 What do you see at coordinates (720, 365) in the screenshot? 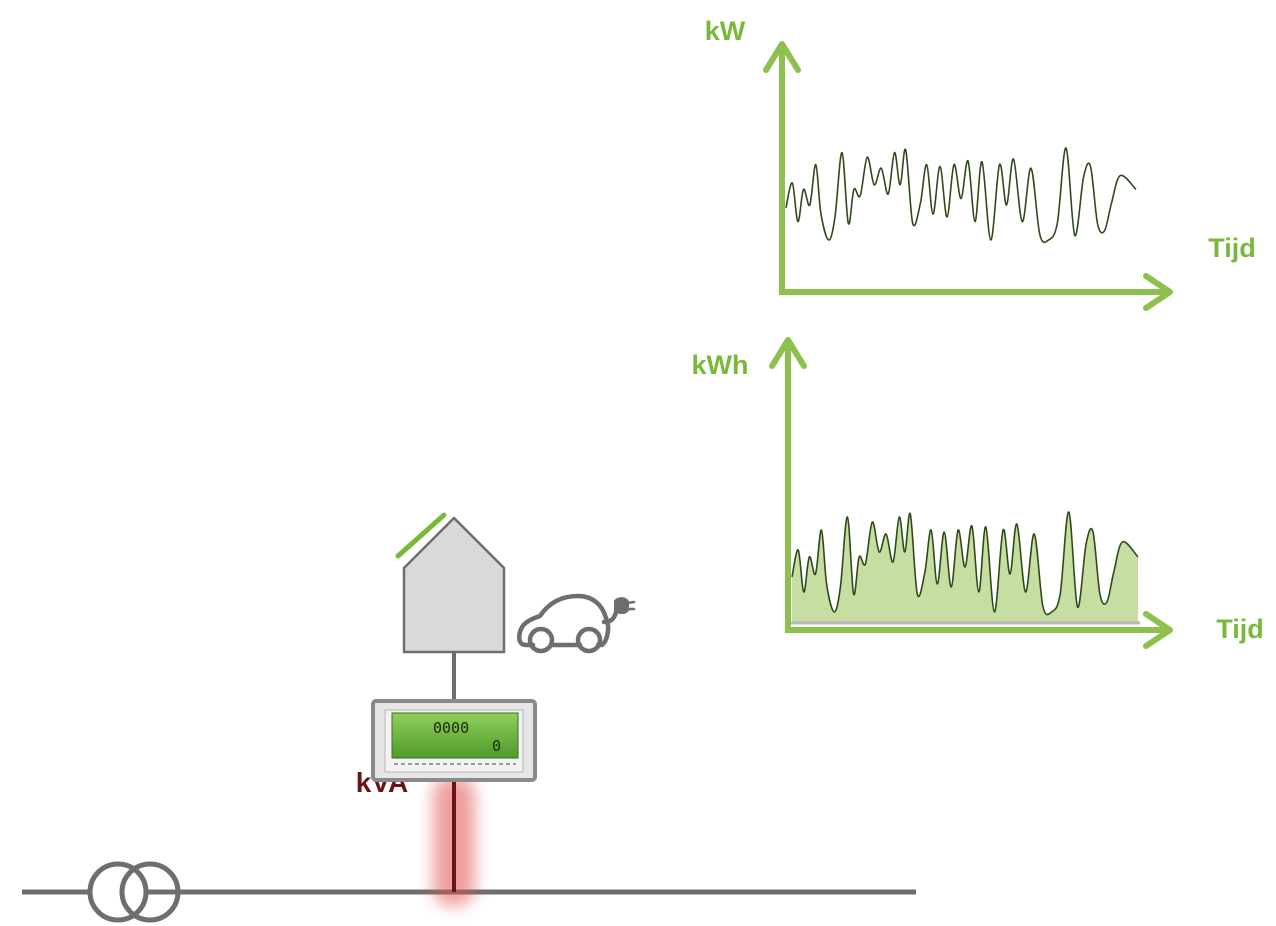
I see `energy-y-label: kWh` at bounding box center [720, 365].